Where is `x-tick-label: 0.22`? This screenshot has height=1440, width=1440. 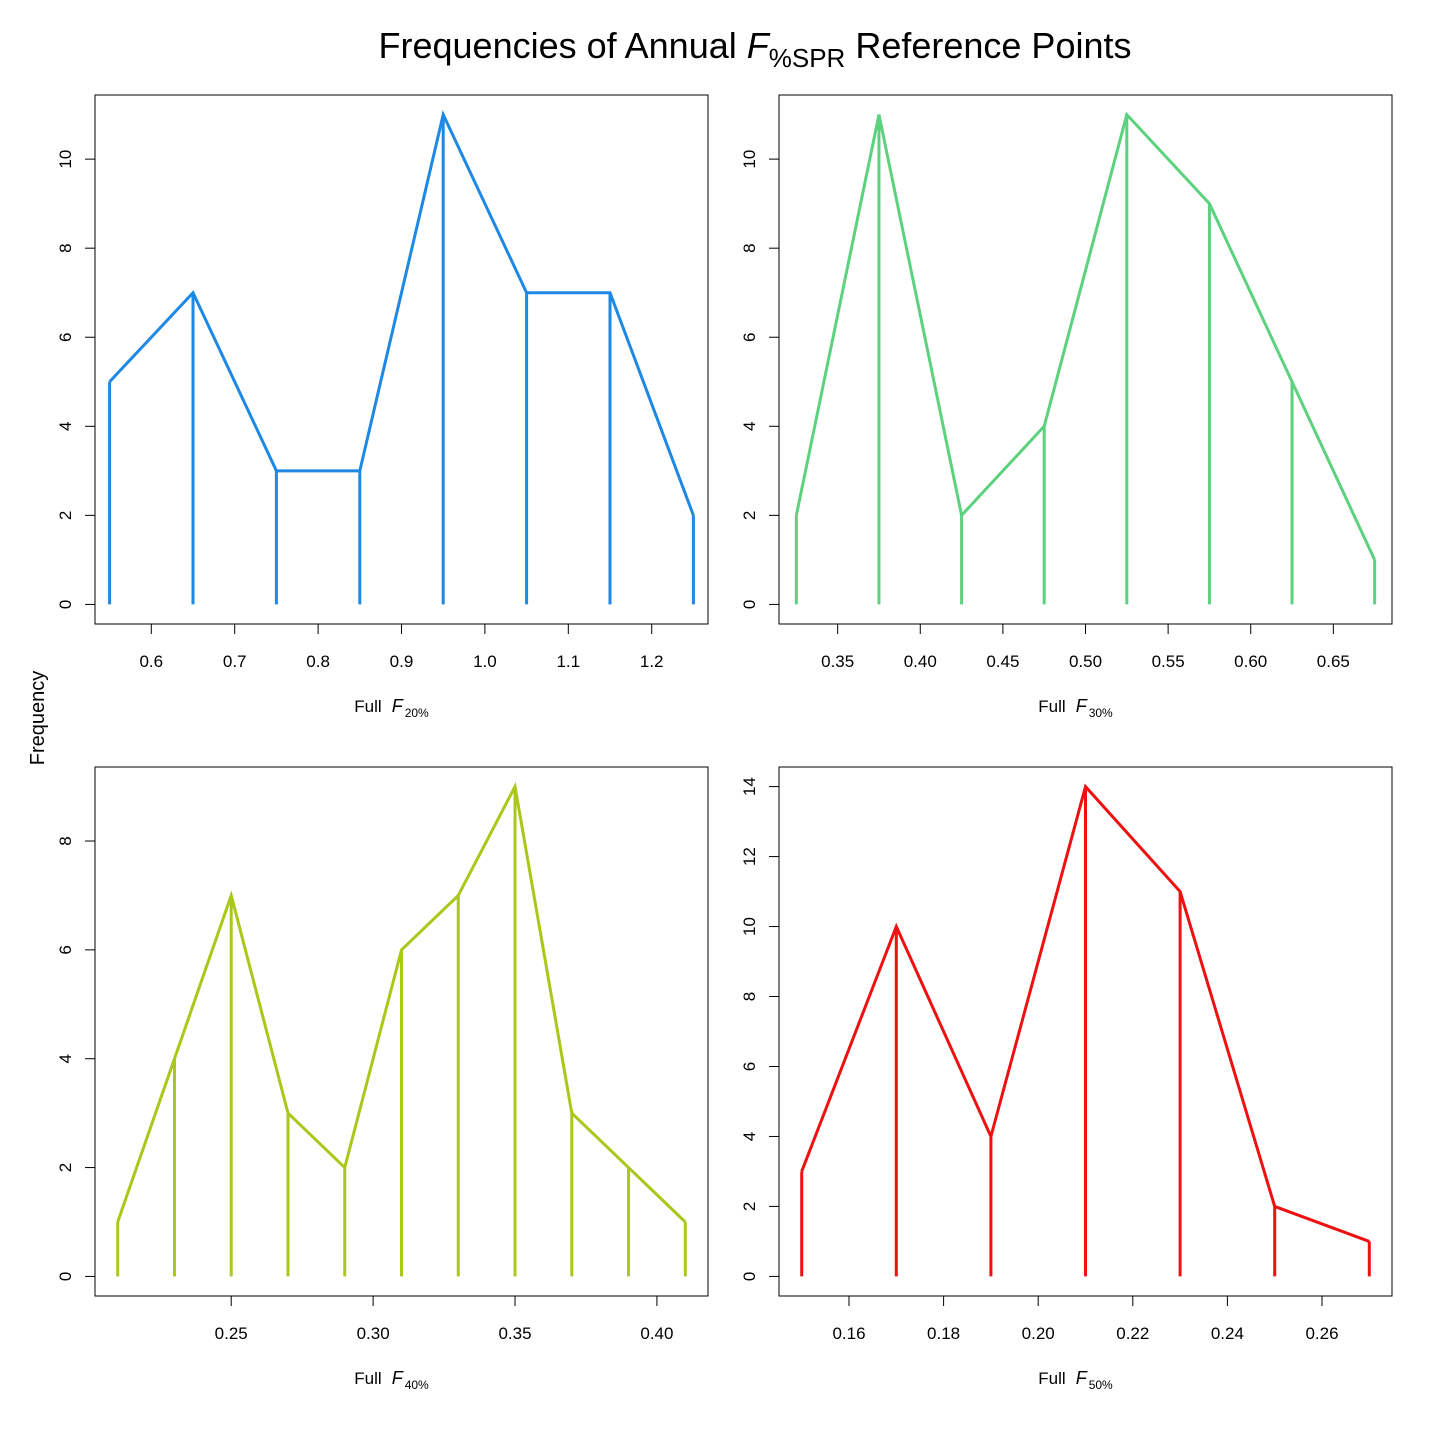 x-tick-label: 0.22 is located at coordinates (1132, 1333).